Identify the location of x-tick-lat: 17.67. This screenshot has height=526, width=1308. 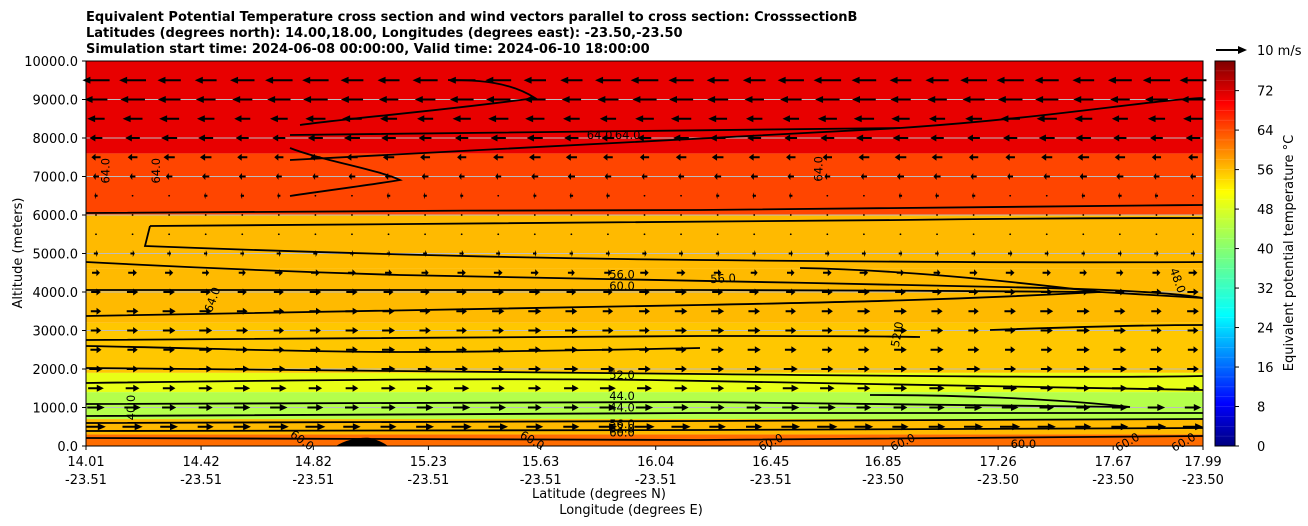
(1113, 462).